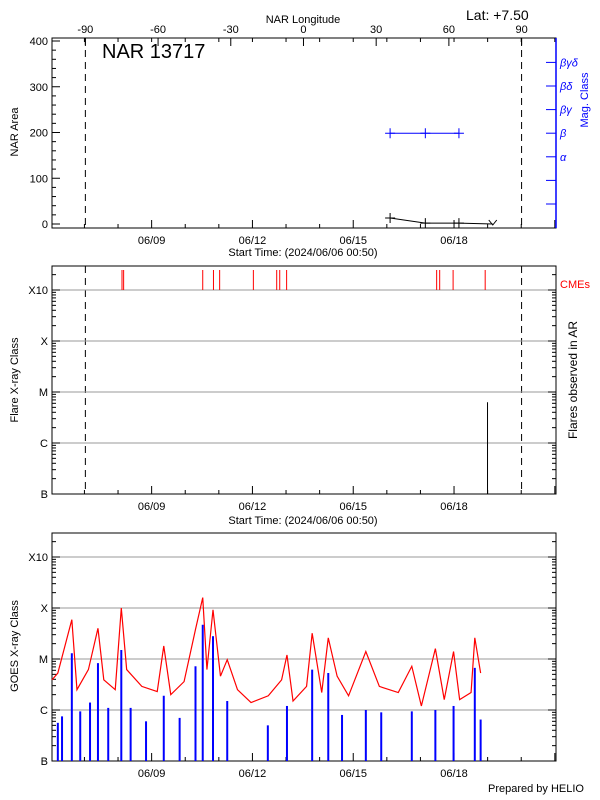 The height and width of the screenshot is (800, 600). I want to click on footer-credit: Prepared by HELIO, so click(536, 789).